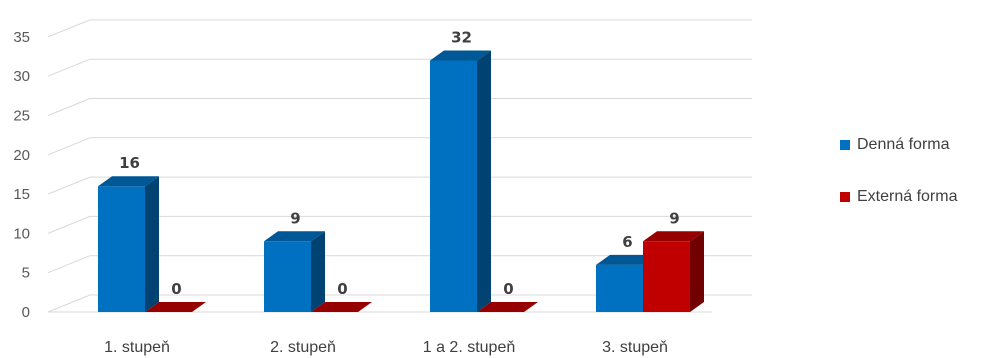 The width and height of the screenshot is (1003, 358). Describe the element at coordinates (635, 347) in the screenshot. I see `category-label: 3. stupeň` at that location.